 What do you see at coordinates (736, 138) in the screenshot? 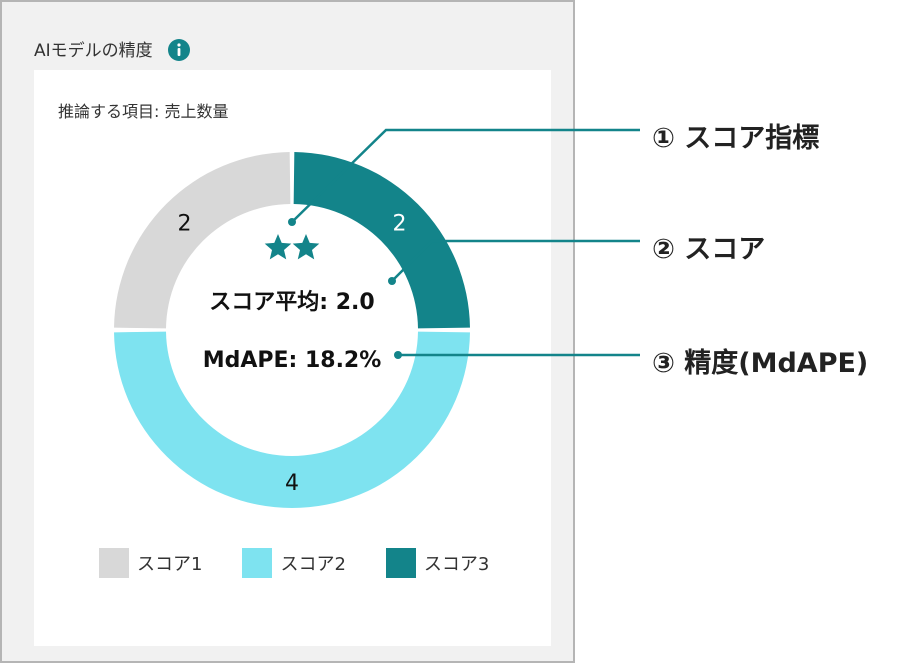
I see `callout-score-indicator: ① スコア指標` at bounding box center [736, 138].